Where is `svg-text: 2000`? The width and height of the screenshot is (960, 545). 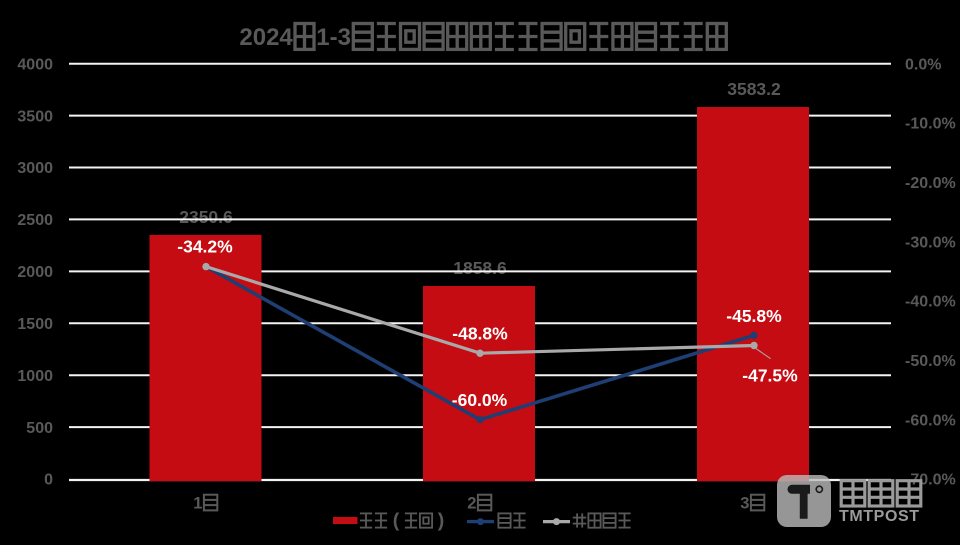
svg-text: 2000 is located at coordinates (35, 272).